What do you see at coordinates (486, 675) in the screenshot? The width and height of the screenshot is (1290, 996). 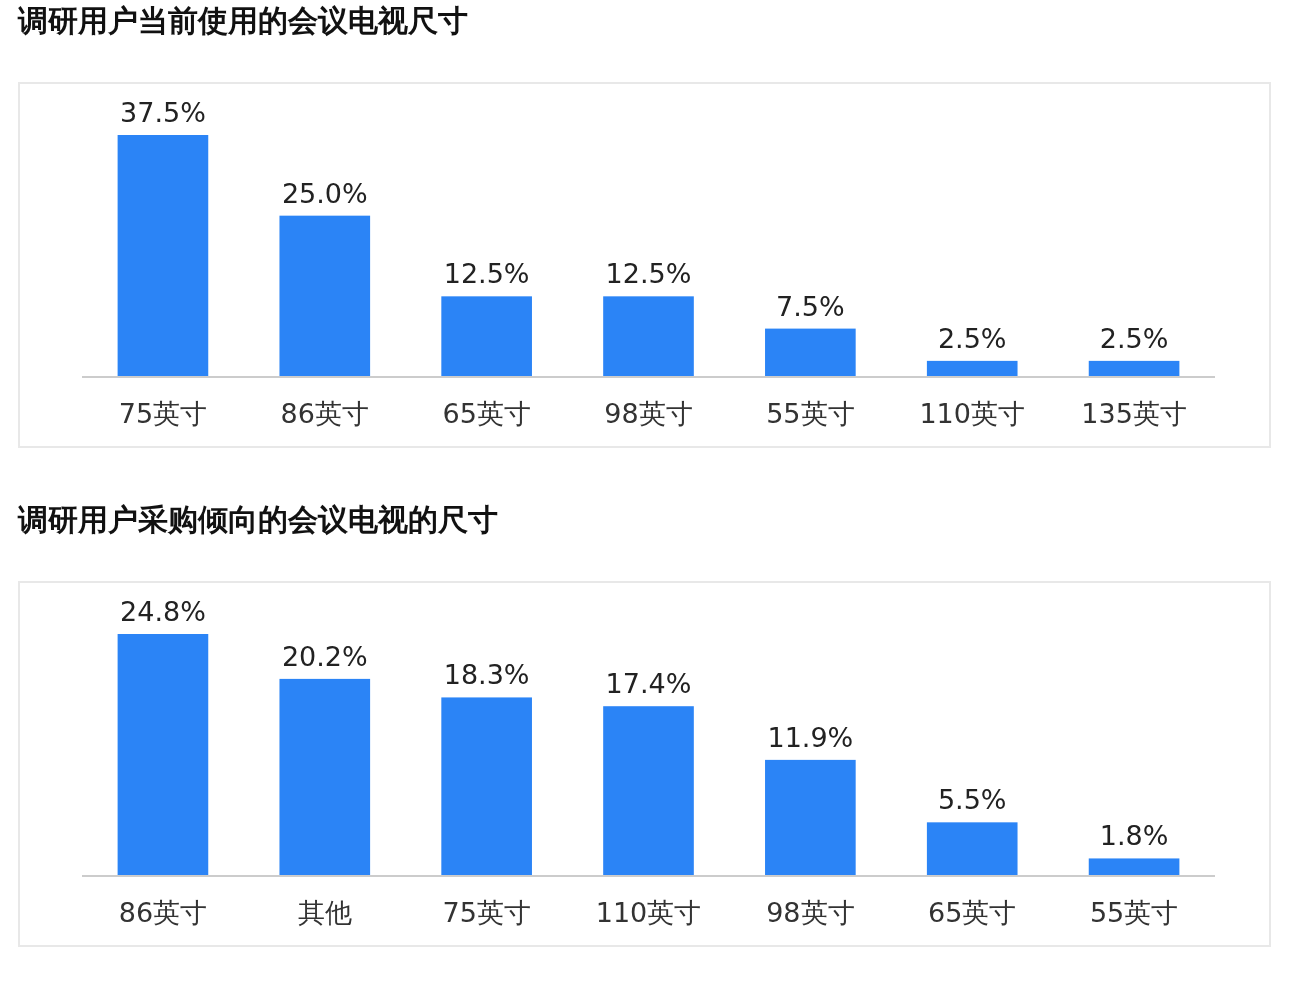 I see `data-label: 18.3%` at bounding box center [486, 675].